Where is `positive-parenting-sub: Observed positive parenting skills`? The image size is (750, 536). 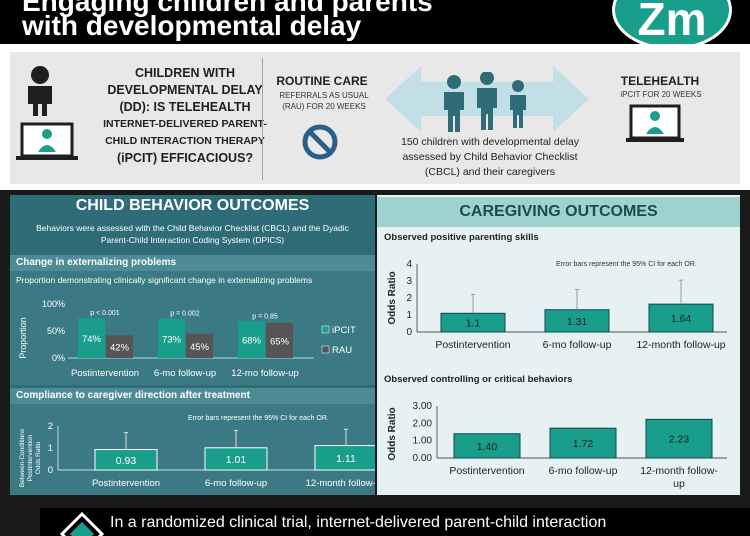 positive-parenting-sub: Observed positive parenting skills is located at coordinates (461, 237).